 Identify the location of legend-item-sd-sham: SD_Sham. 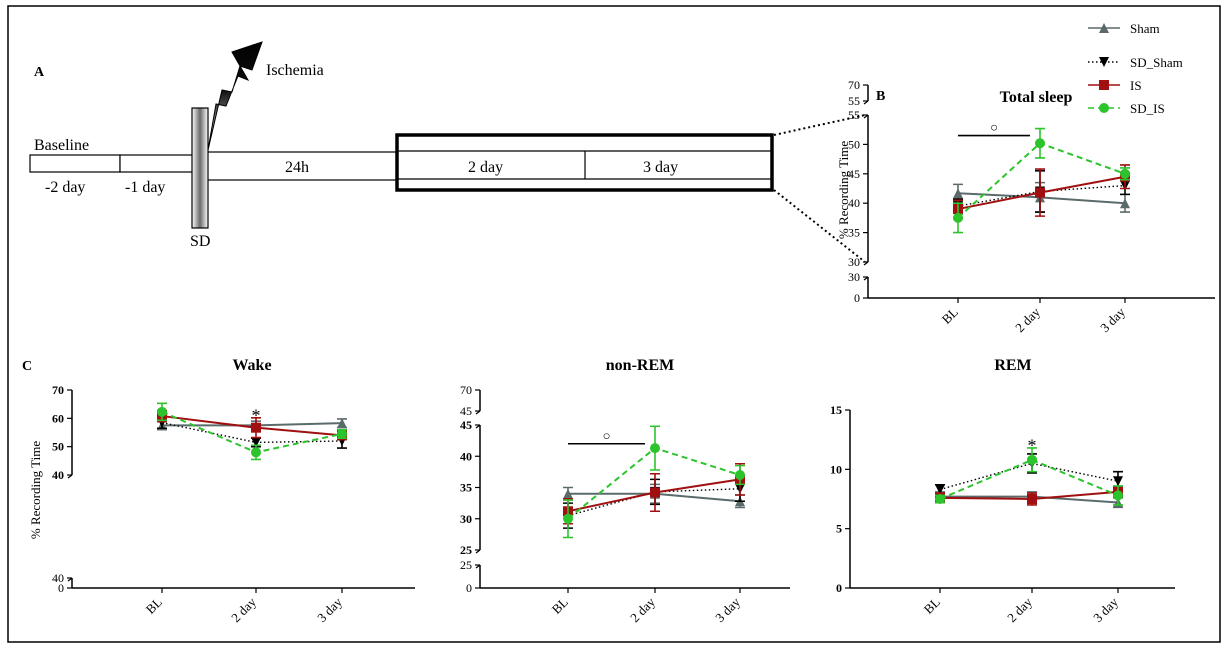
(1135, 62).